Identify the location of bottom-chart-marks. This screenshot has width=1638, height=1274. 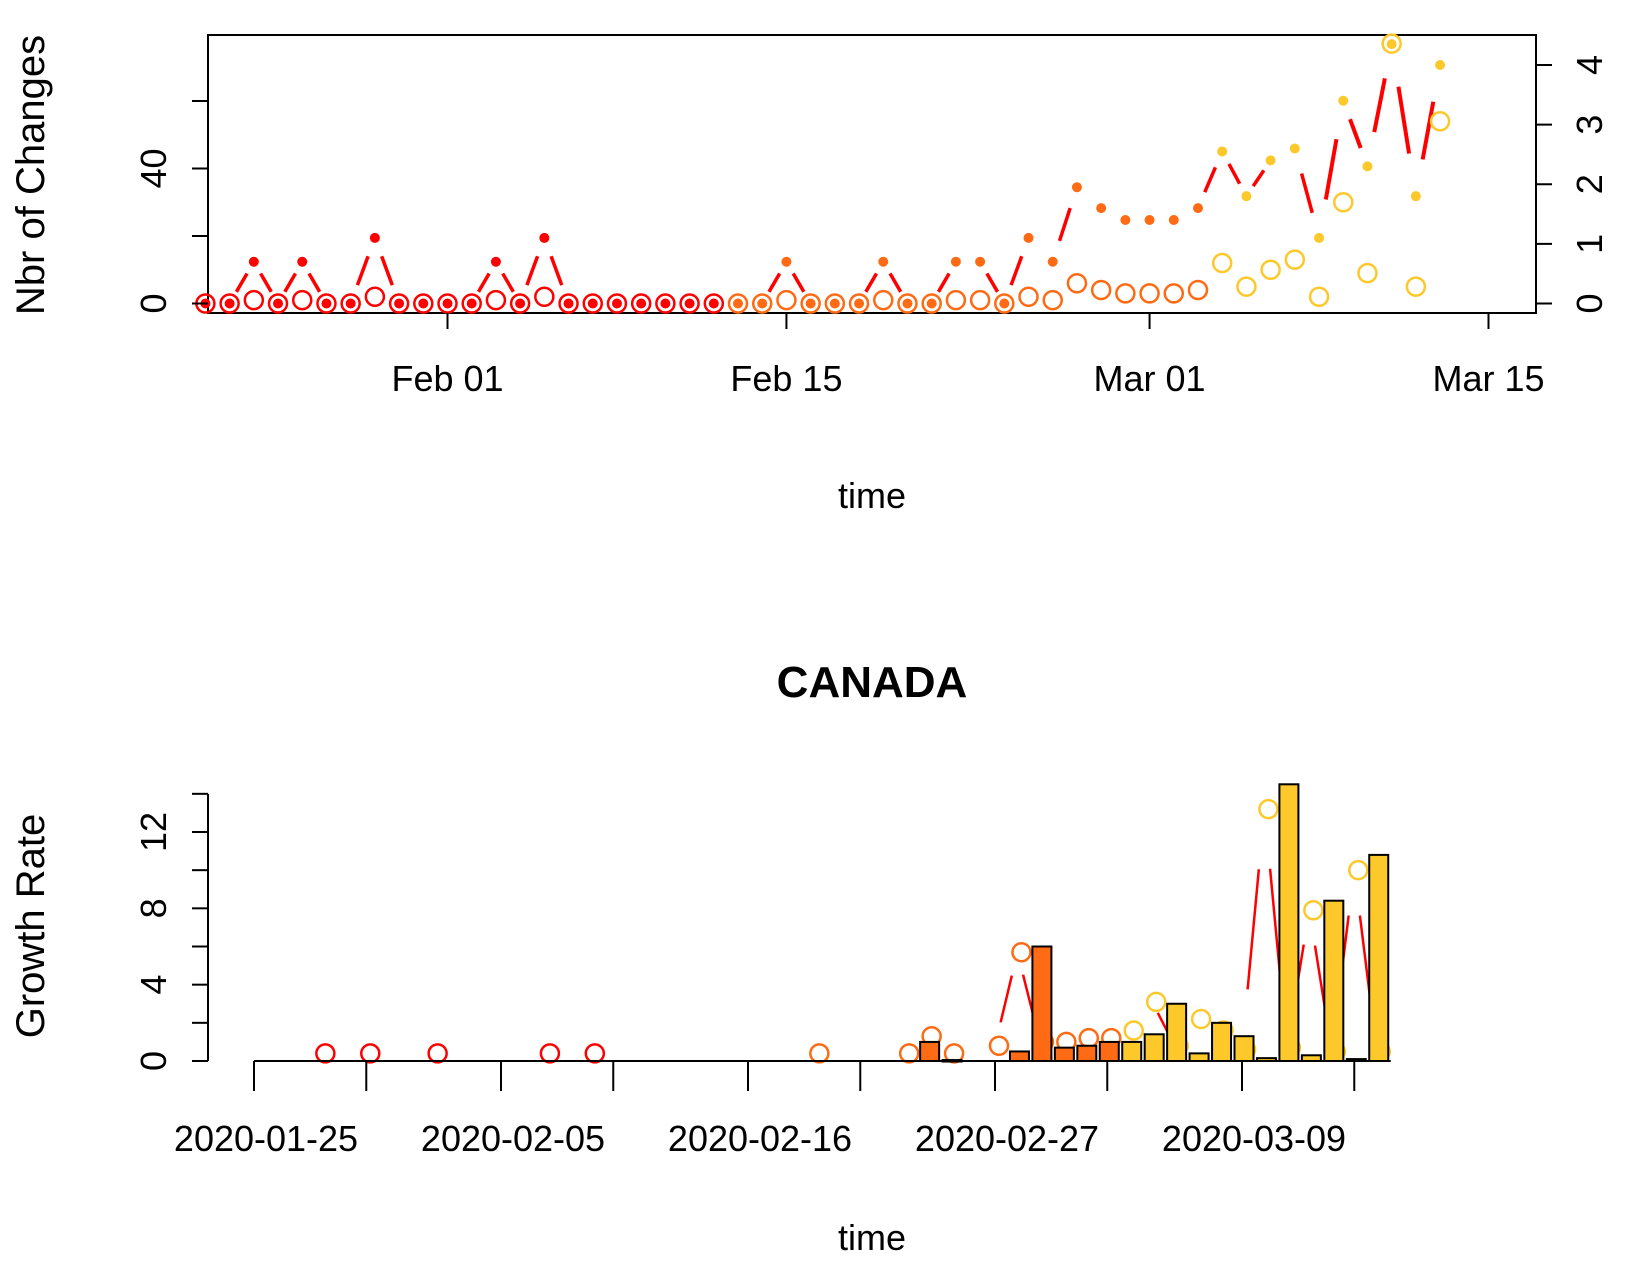
(853, 923).